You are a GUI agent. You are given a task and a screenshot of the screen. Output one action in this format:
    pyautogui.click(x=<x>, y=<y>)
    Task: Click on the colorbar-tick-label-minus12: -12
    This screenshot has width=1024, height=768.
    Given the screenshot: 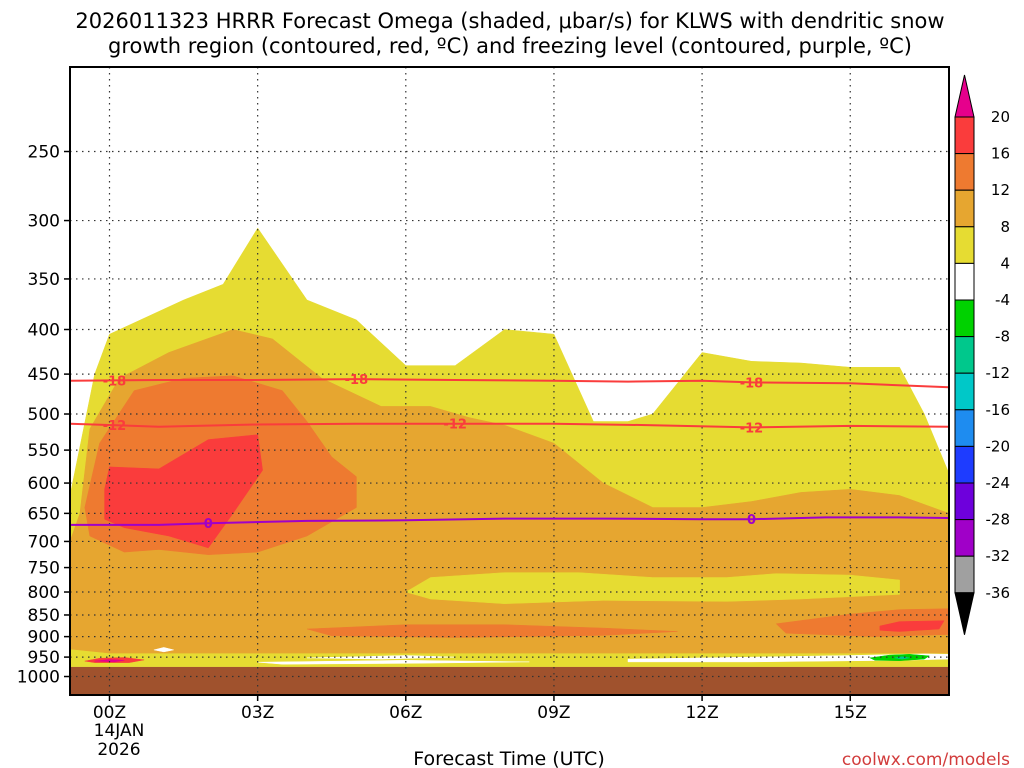 What is the action you would take?
    pyautogui.click(x=998, y=373)
    